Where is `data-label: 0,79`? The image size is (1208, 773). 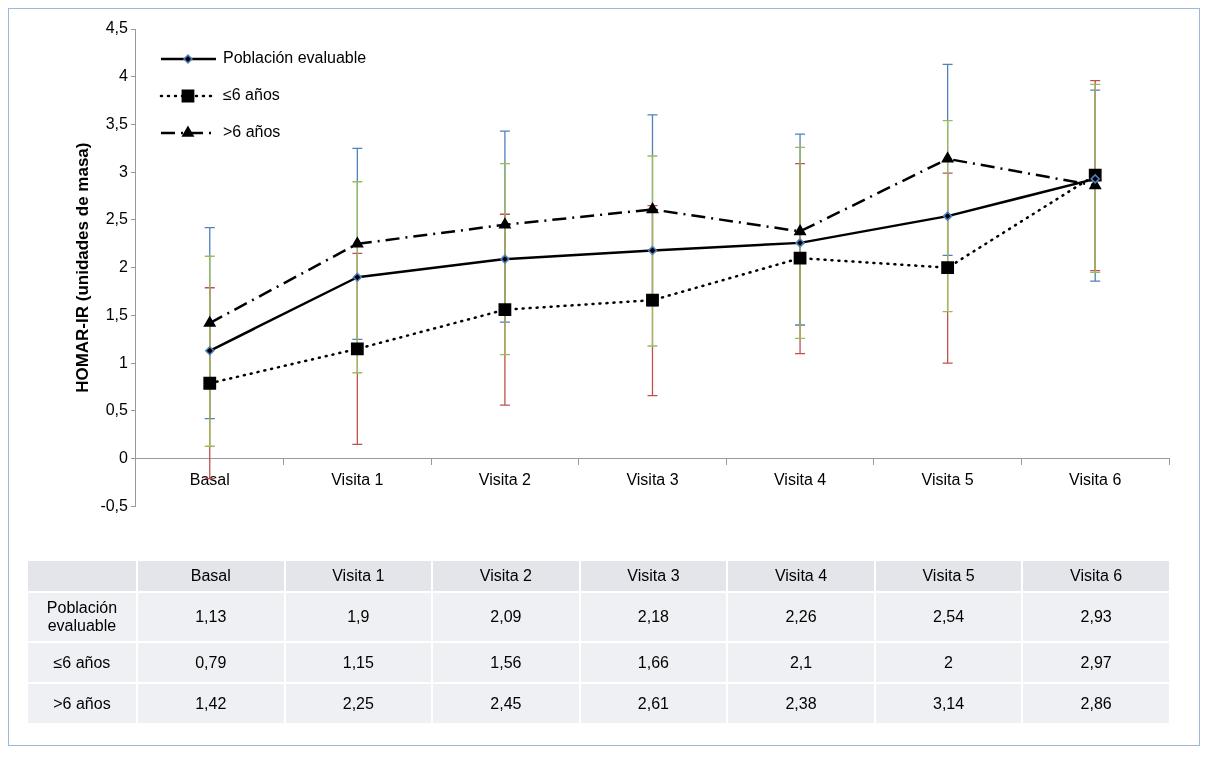
data-label: 0,79 is located at coordinates (210, 662).